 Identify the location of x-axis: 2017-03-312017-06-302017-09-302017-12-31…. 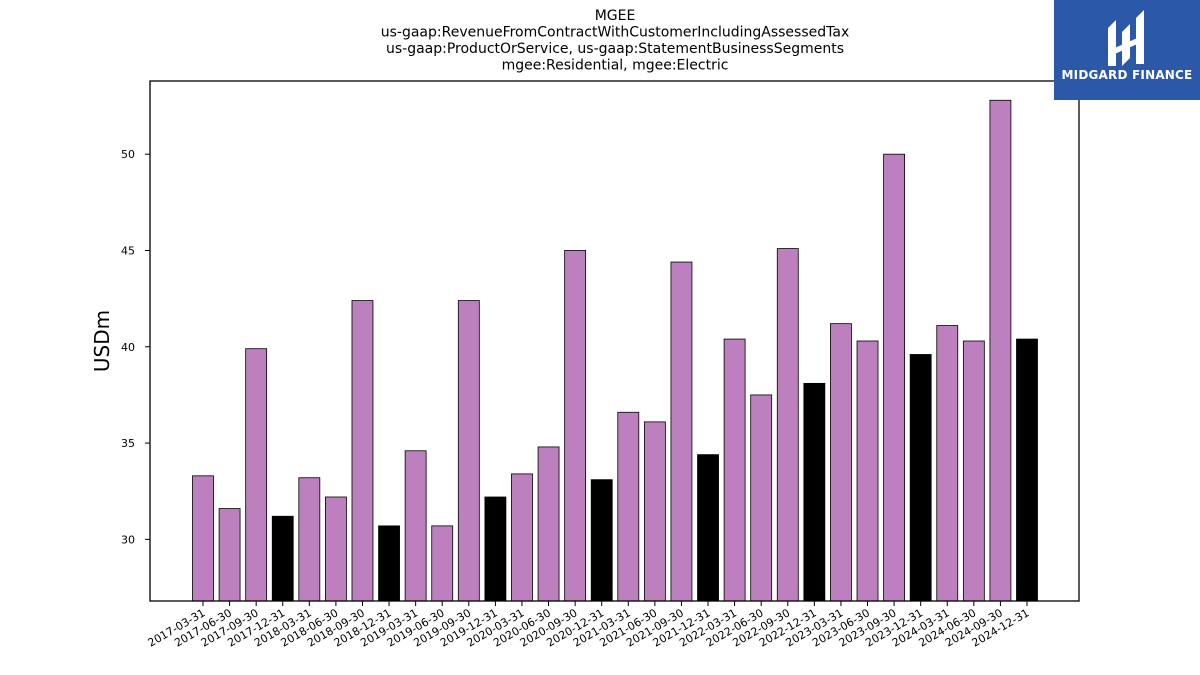
(589, 625).